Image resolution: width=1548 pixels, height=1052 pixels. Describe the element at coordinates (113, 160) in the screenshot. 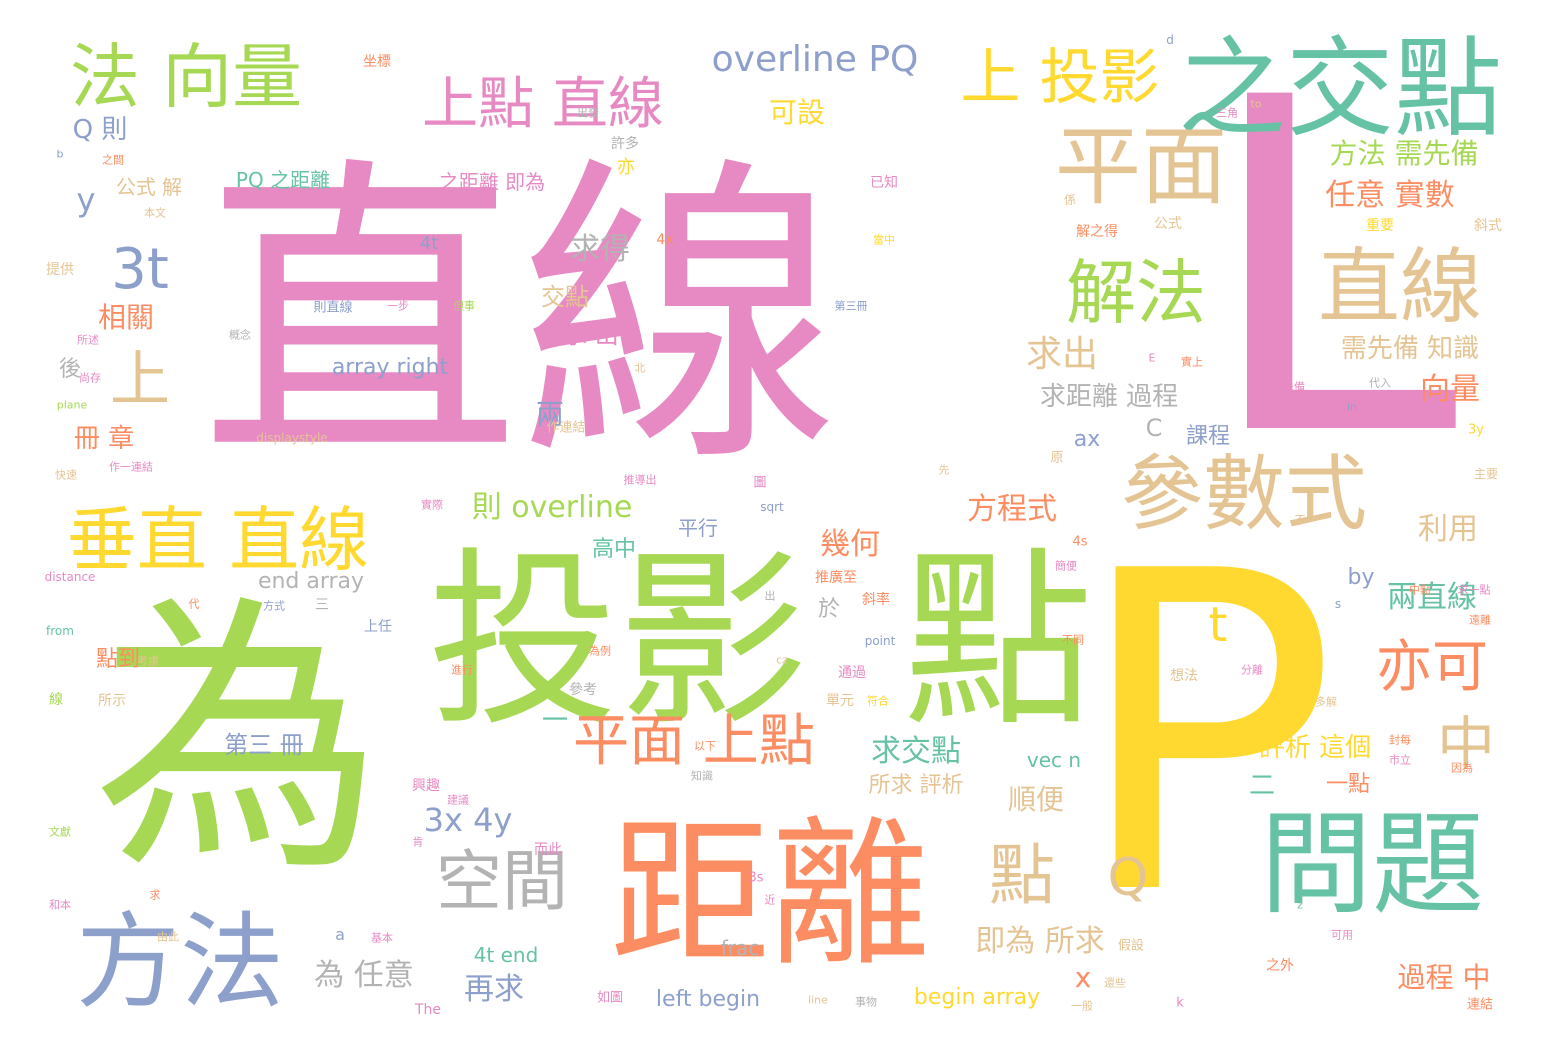

I see `word-zhijian: 之間` at that location.